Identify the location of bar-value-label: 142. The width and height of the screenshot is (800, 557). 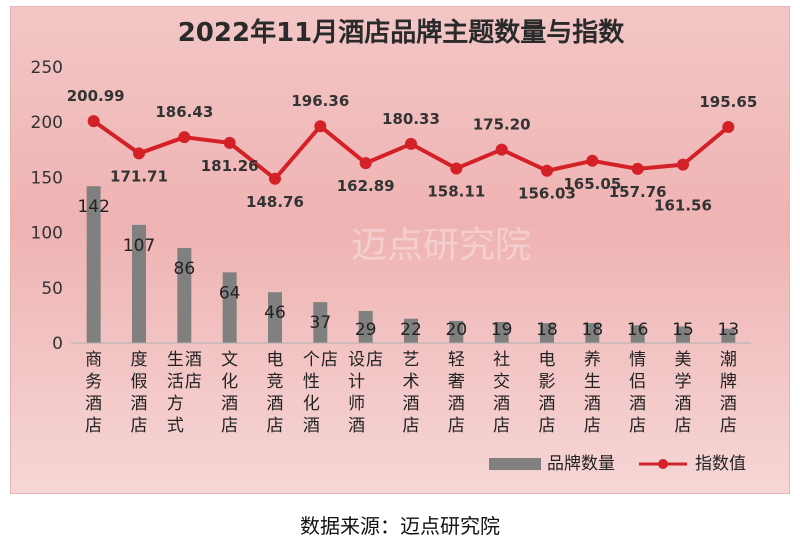
(93, 207).